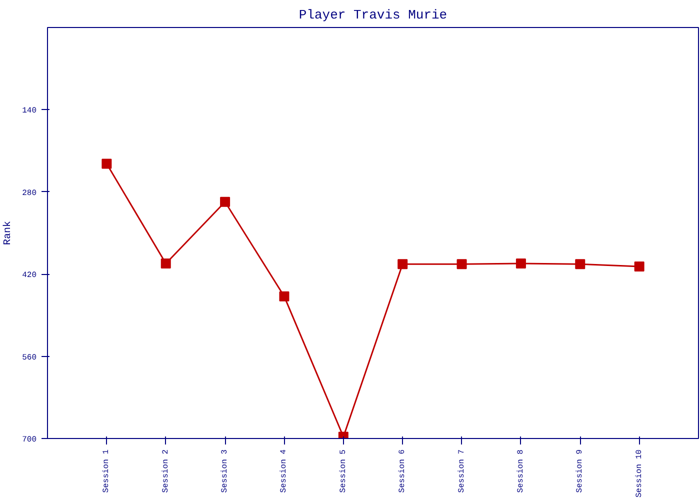 The width and height of the screenshot is (700, 500). What do you see at coordinates (284, 471) in the screenshot?
I see `x-tick-label: Session 4` at bounding box center [284, 471].